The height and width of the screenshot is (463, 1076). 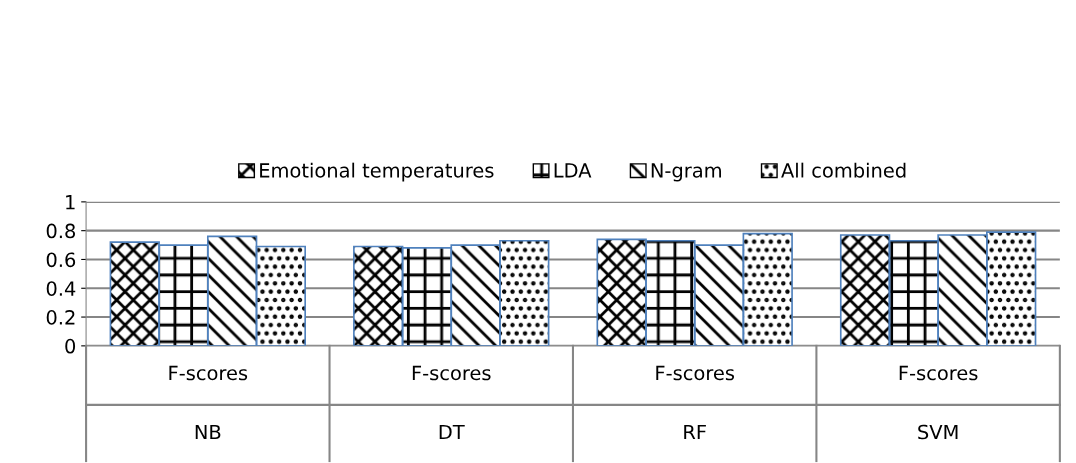 What do you see at coordinates (695, 402) in the screenshot?
I see `category-label: F-scores RF` at bounding box center [695, 402].